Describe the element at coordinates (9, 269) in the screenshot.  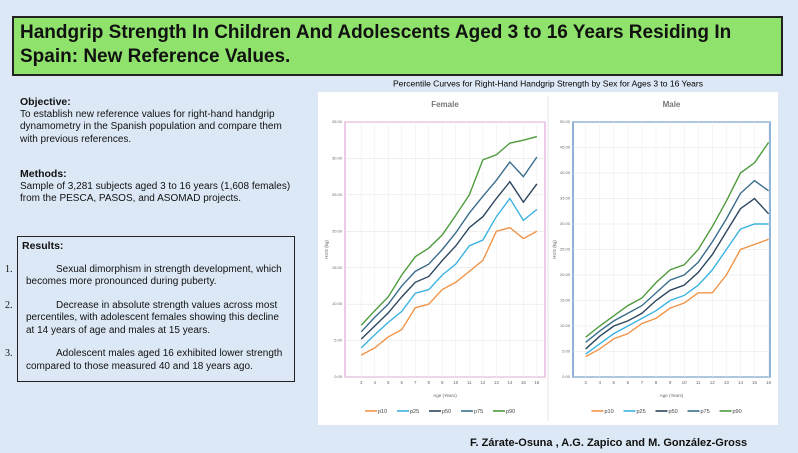
I see `result-number: 1.` at that location.